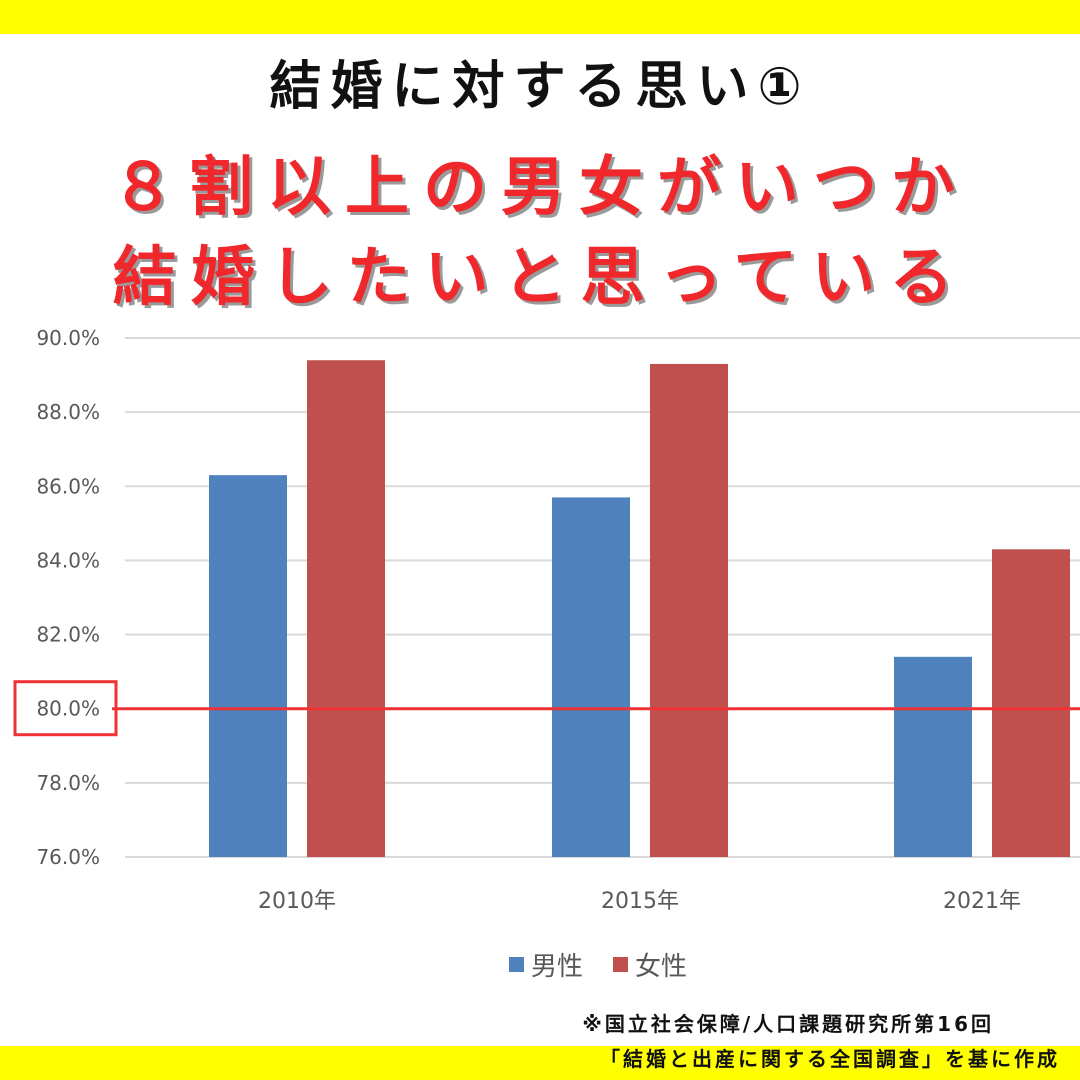 The image size is (1080, 1080). I want to click on top-yellow-banner, so click(540, 17).